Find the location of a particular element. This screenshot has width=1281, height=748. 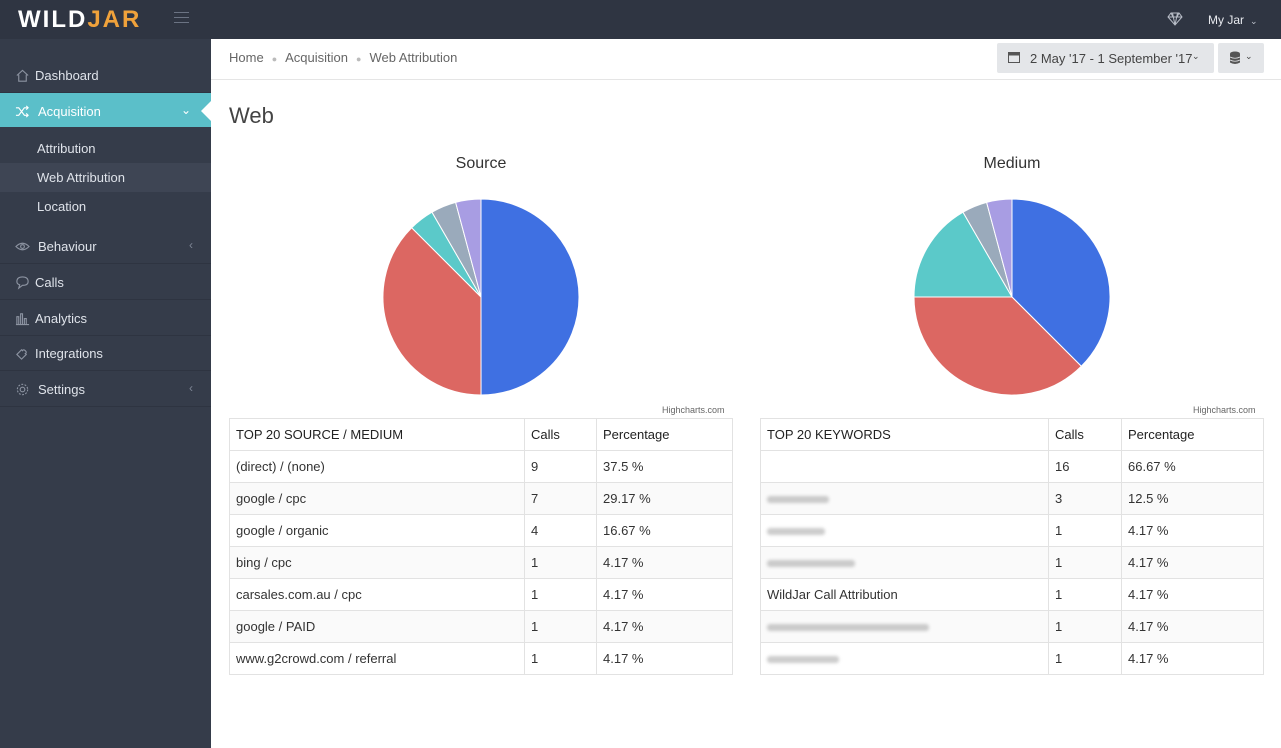

cell-text: 16.67 % is located at coordinates (627, 530).